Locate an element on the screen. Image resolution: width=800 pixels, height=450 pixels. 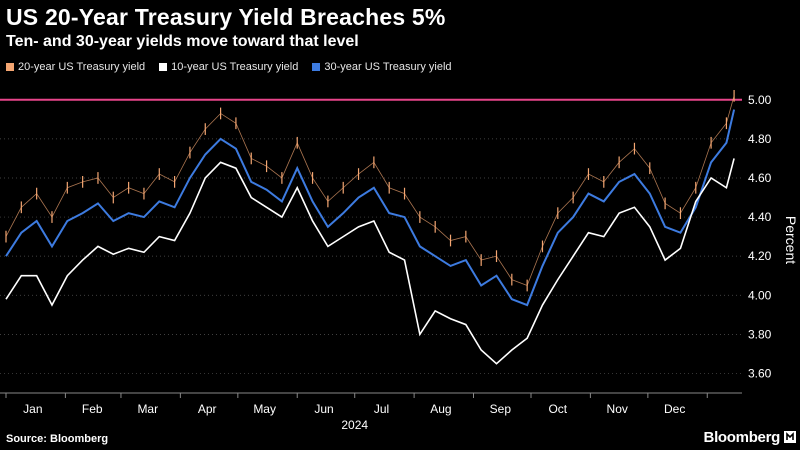
legend-item-10y: 10-year US Treasury yield is located at coordinates (228, 67).